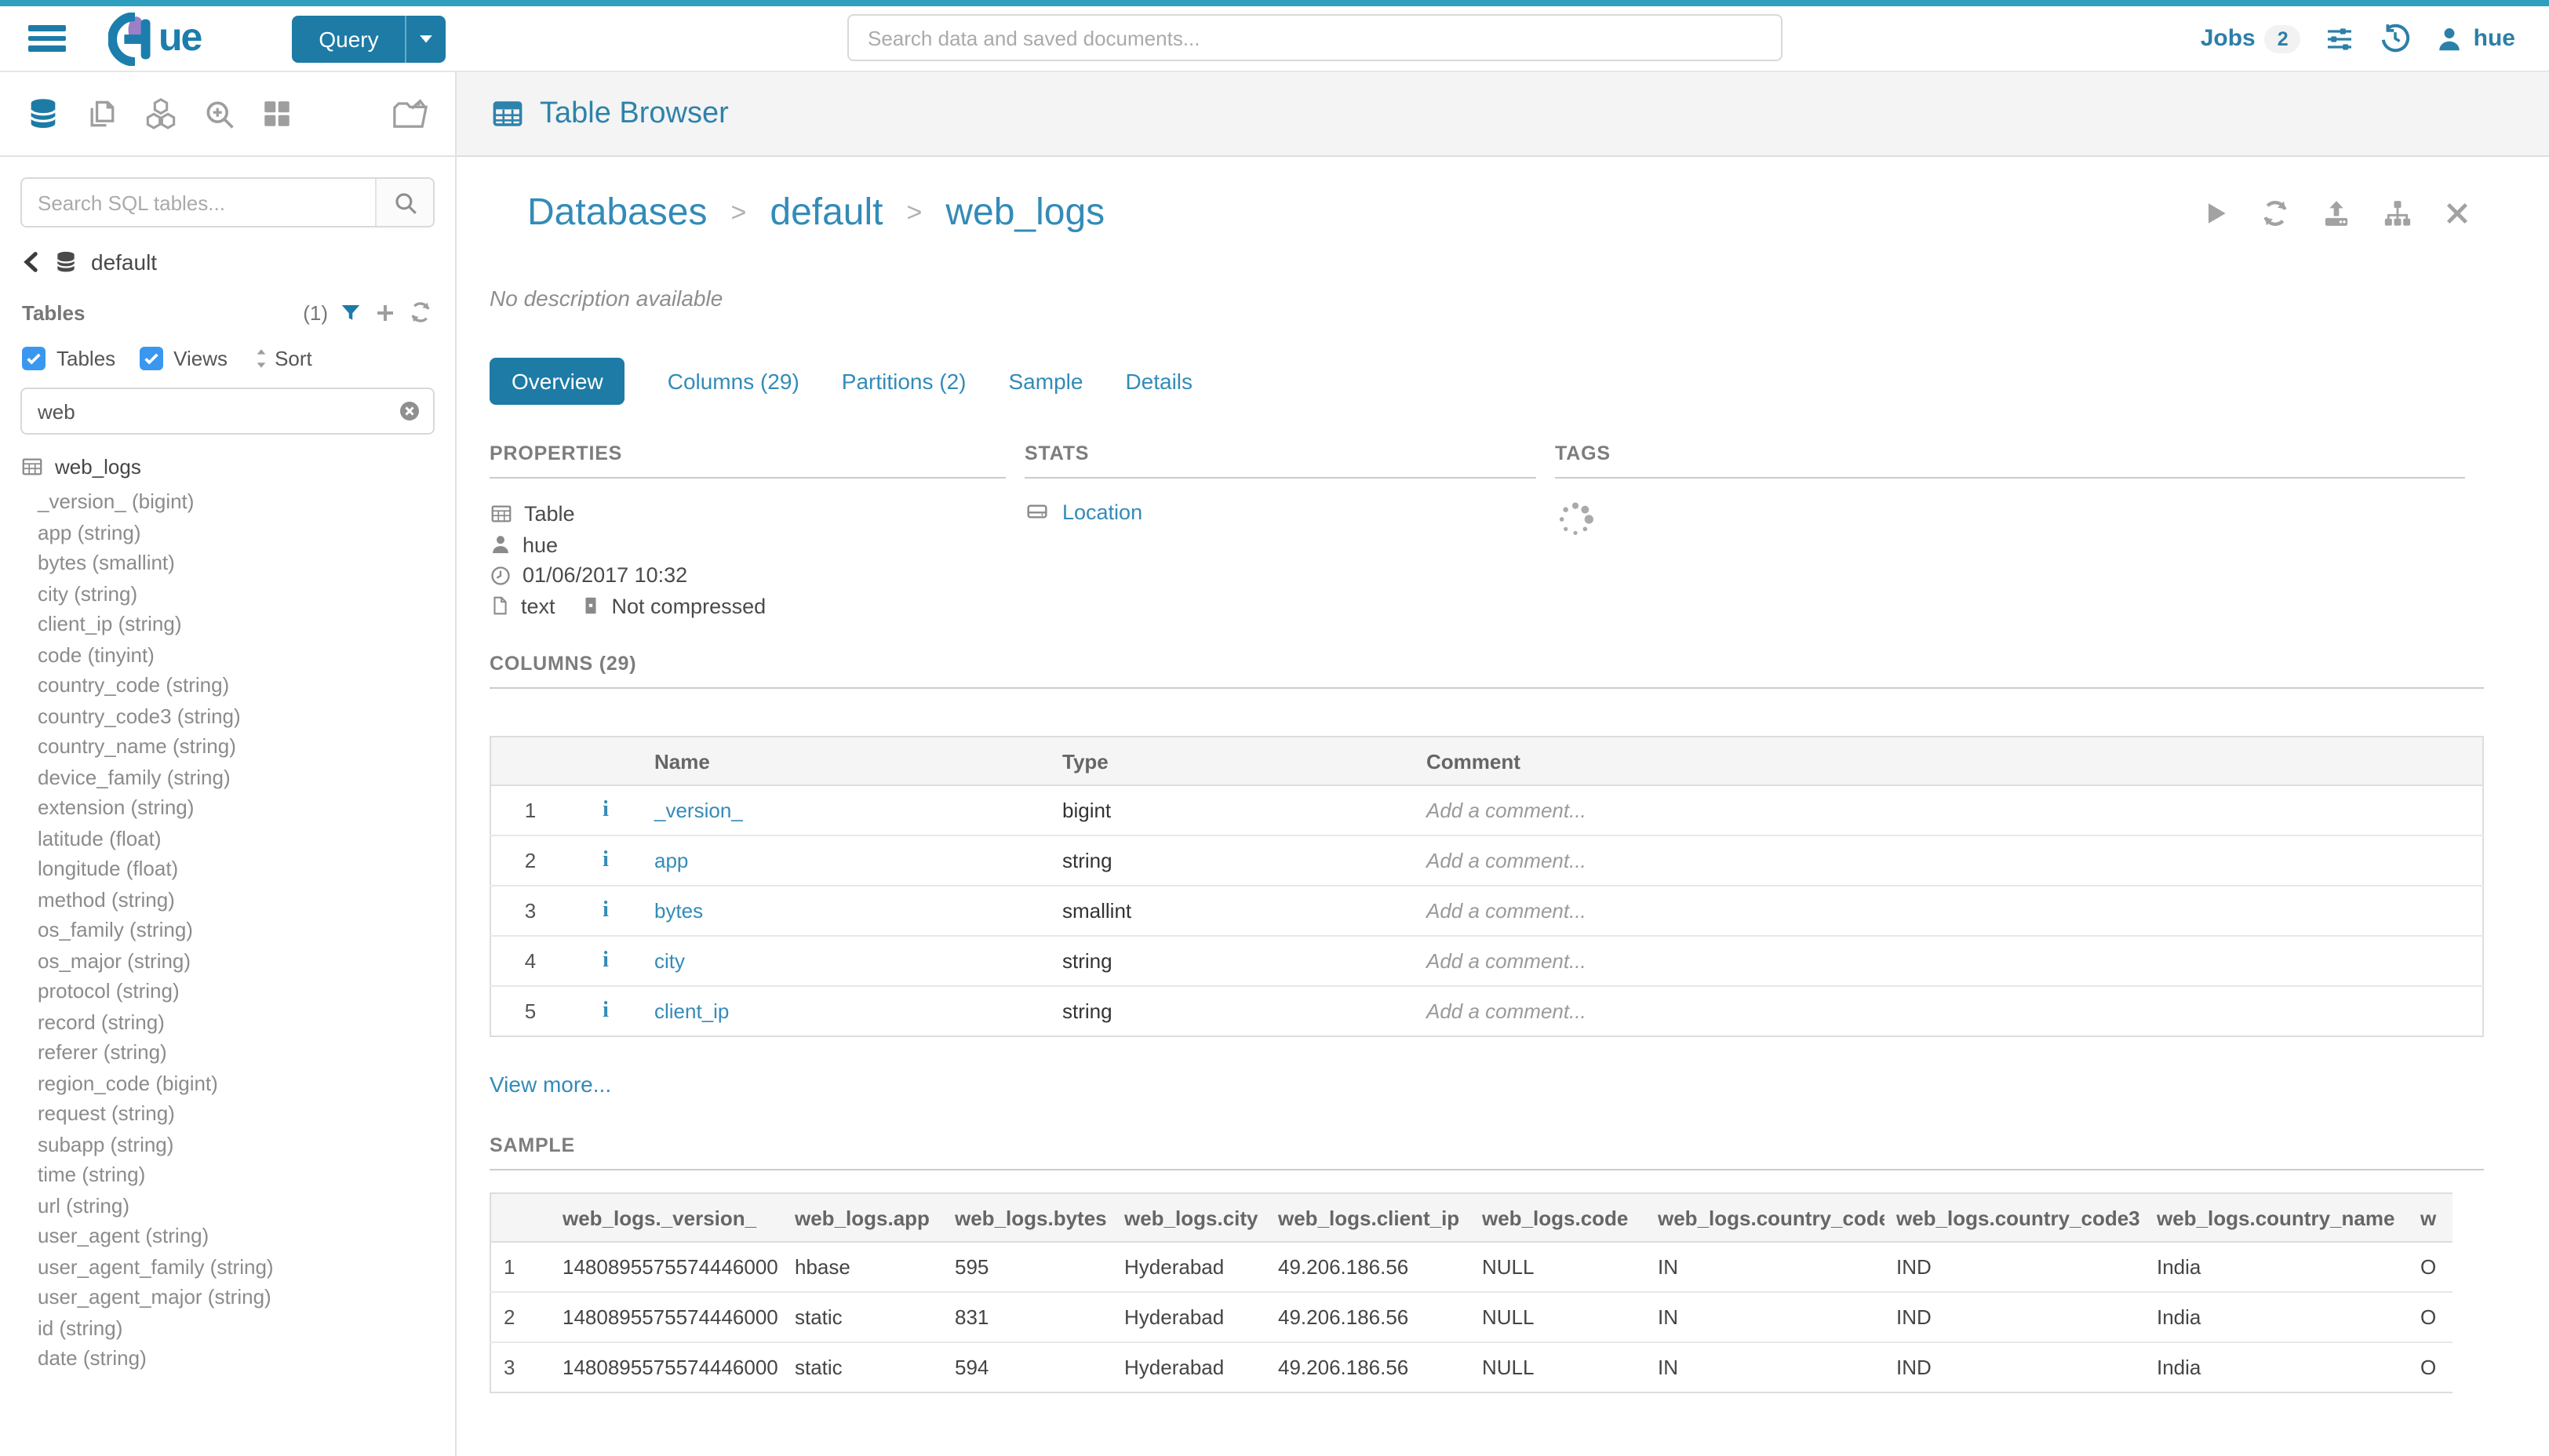 The width and height of the screenshot is (2549, 1456). I want to click on sidebar-column-item: device_family (string), so click(246, 777).